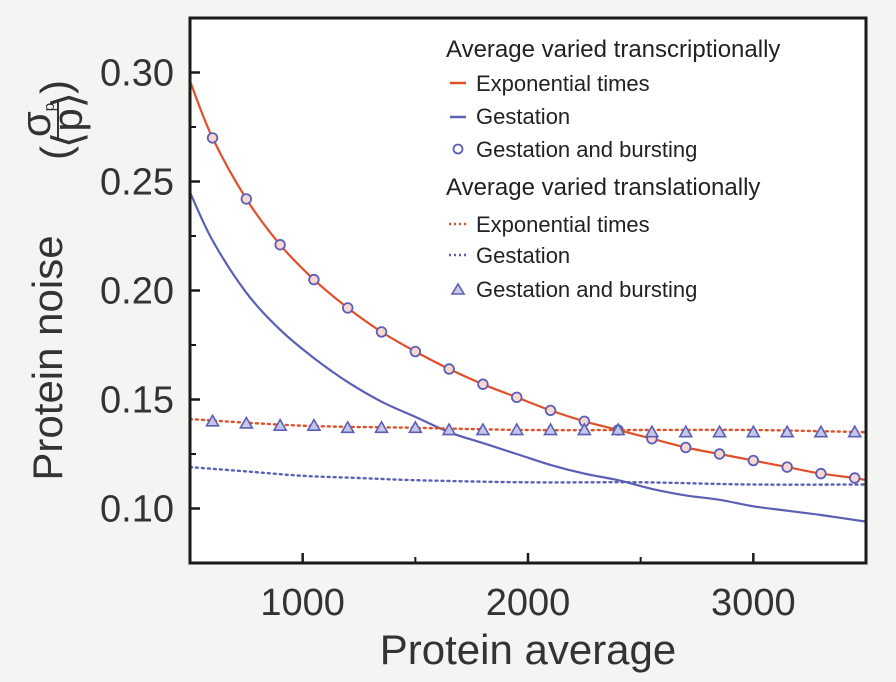 The image size is (896, 682). What do you see at coordinates (137, 183) in the screenshot?
I see `y-tick-label: 0.25` at bounding box center [137, 183].